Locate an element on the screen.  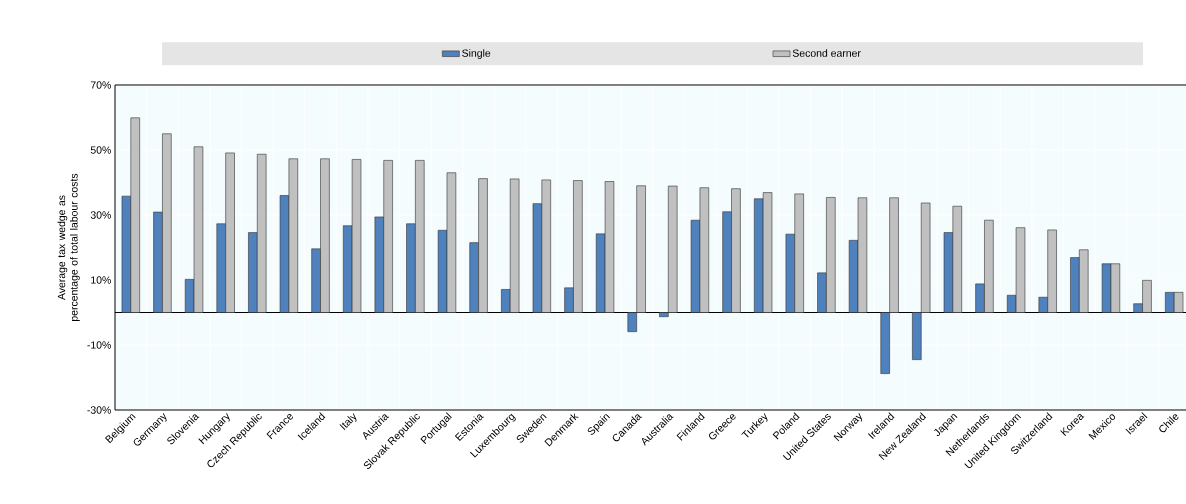
y-axis-title: Average tax wedge as percentage of total labour costs is located at coordinates (68, 247).